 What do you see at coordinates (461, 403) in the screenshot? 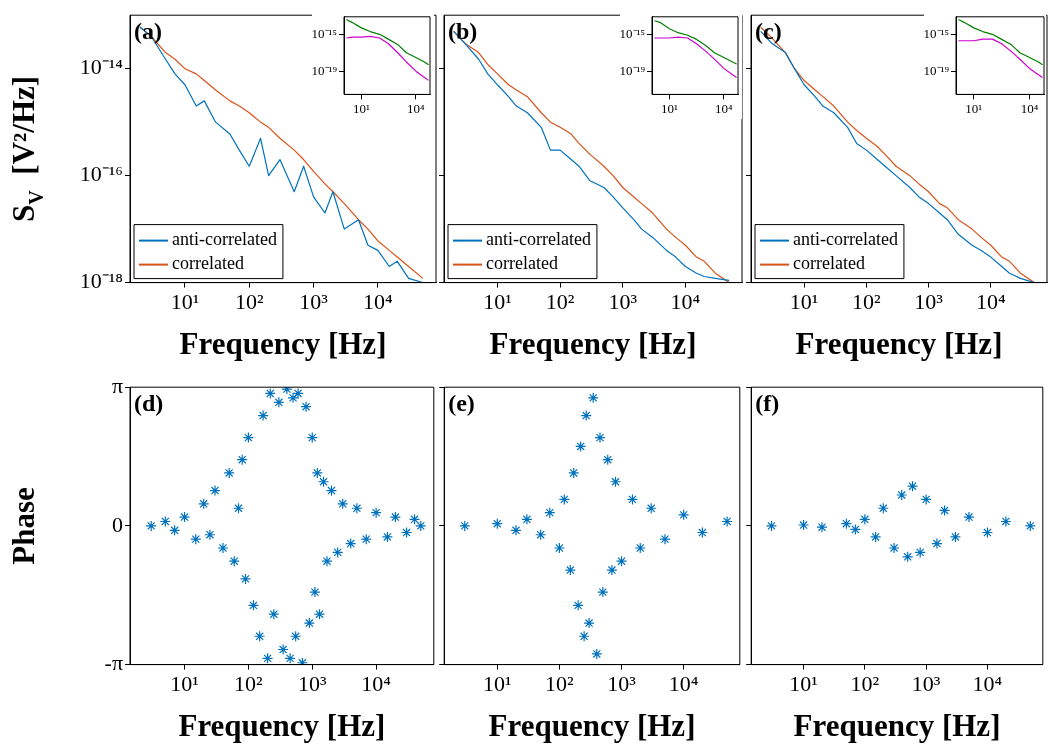
I see `chart-title: (e)` at bounding box center [461, 403].